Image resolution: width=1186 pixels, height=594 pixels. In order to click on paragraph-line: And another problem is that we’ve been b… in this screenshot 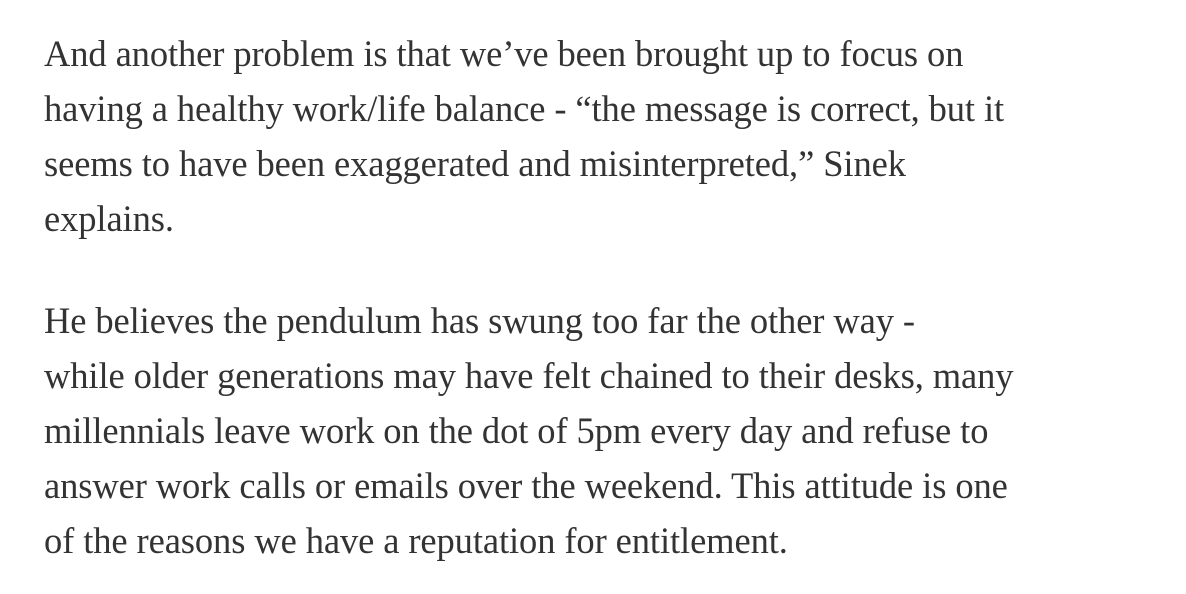, I will do `click(504, 53)`.